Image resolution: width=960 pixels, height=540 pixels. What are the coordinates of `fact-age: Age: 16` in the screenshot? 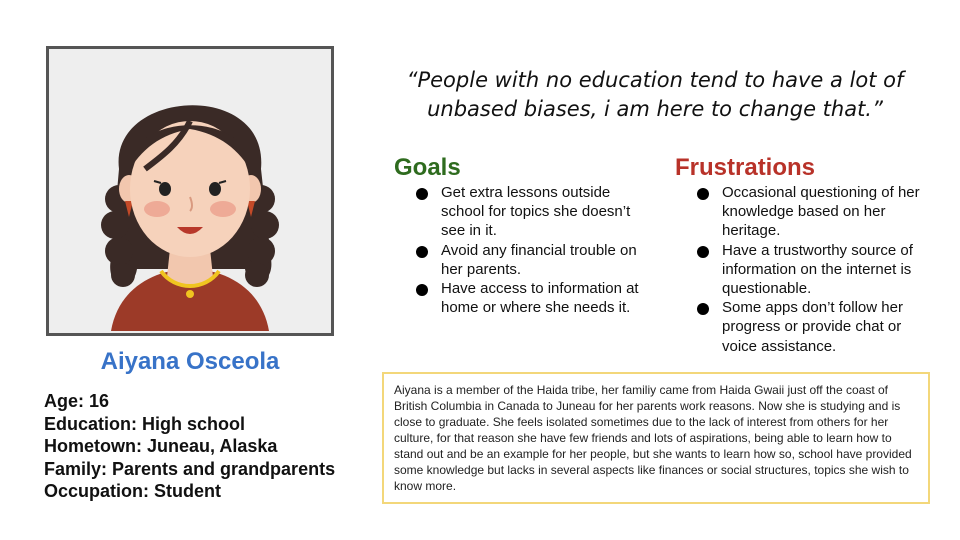 It's located at (77, 401).